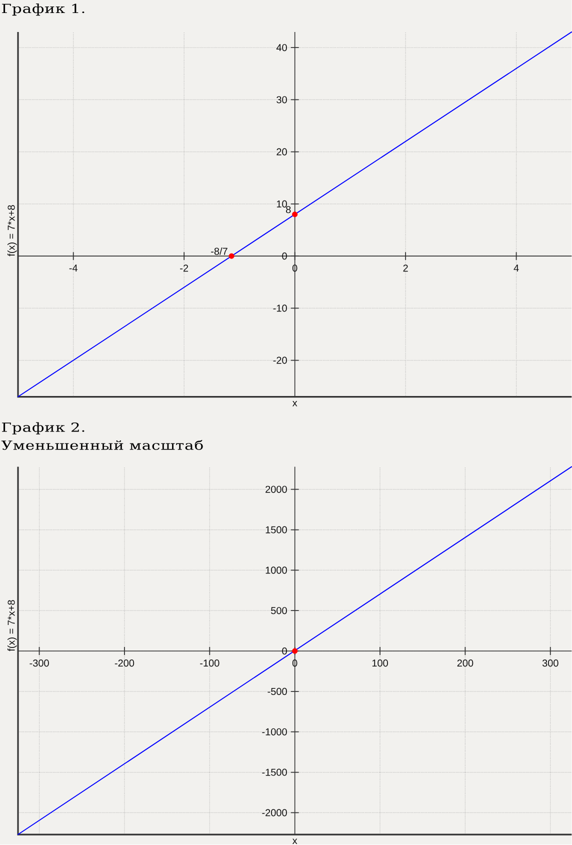 The height and width of the screenshot is (845, 572). I want to click on y-tick-label: -10, so click(280, 308).